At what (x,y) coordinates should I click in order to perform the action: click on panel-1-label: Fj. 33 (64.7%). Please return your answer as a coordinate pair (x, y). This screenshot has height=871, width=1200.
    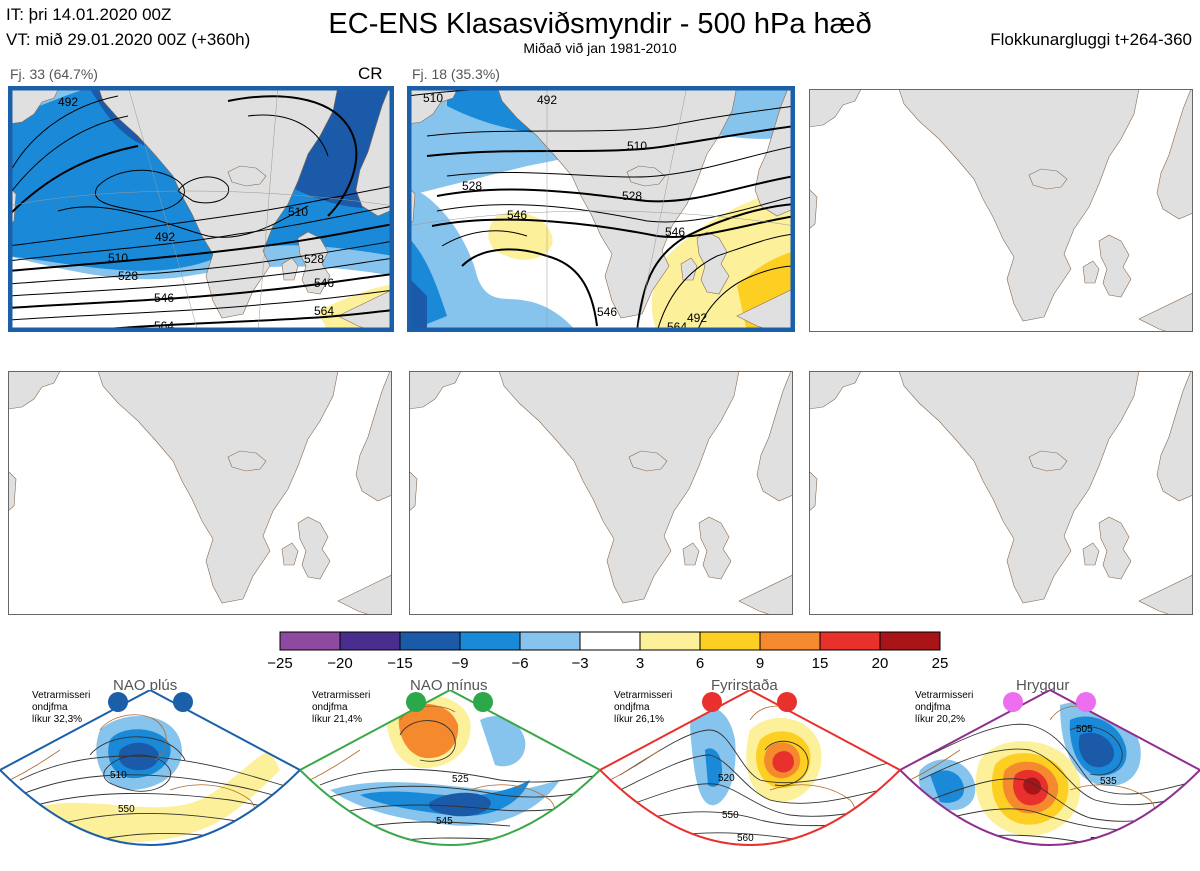
    Looking at the image, I should click on (54, 74).